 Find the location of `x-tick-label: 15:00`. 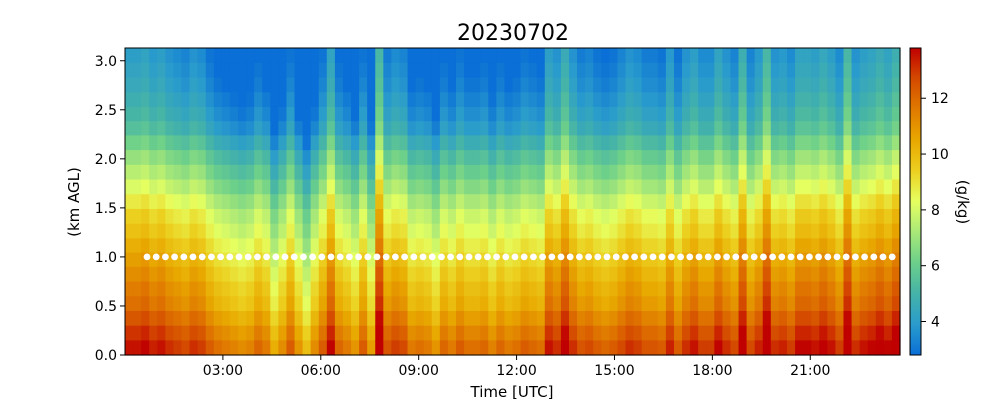

x-tick-label: 15:00 is located at coordinates (614, 371).